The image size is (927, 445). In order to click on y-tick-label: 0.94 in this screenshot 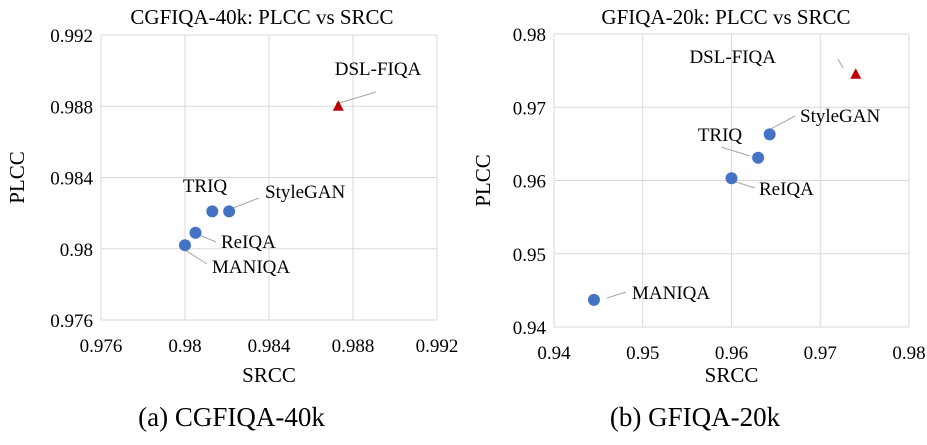, I will do `click(530, 328)`.